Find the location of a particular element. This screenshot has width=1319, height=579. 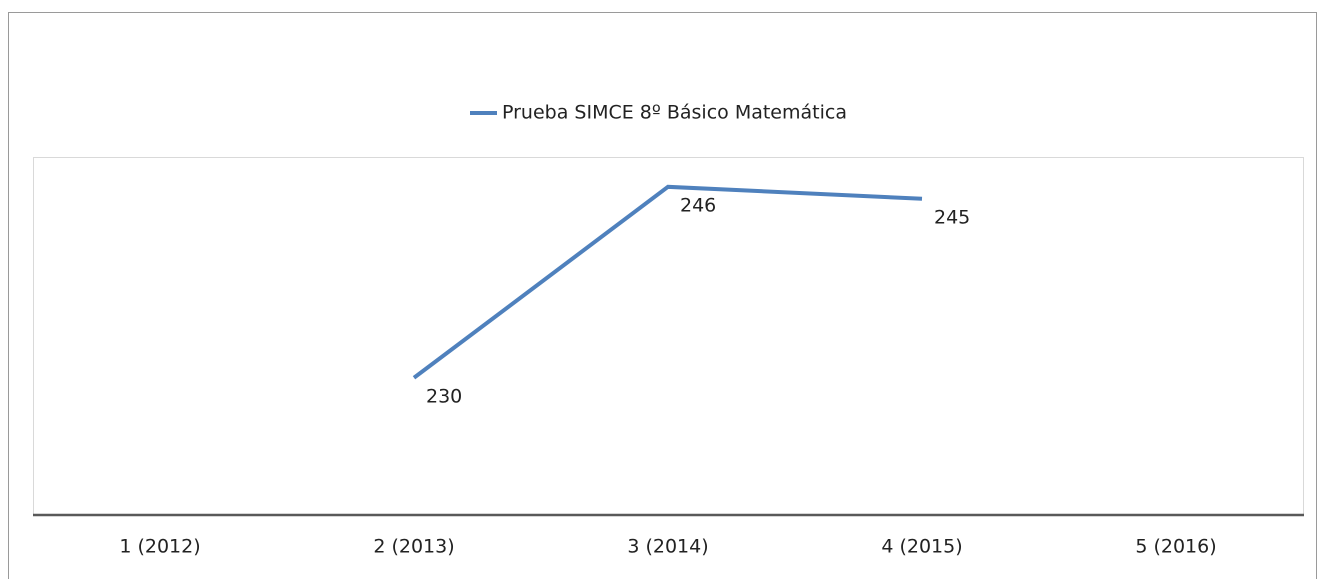

legend-label: Prueba SIMCE 8º Básico Matemática is located at coordinates (674, 113).